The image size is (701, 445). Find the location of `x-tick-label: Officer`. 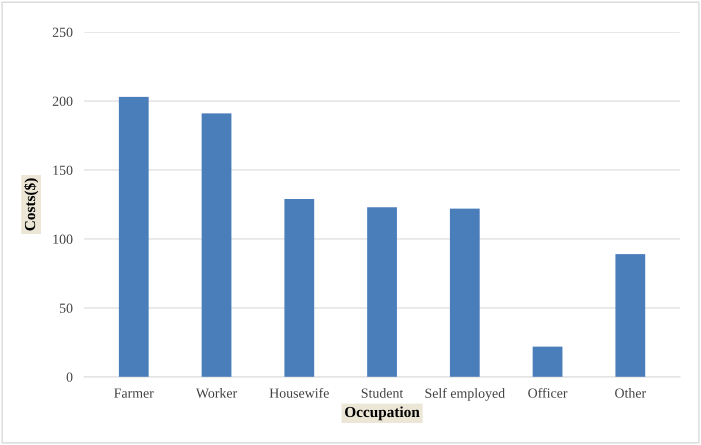

x-tick-label: Officer is located at coordinates (548, 393).